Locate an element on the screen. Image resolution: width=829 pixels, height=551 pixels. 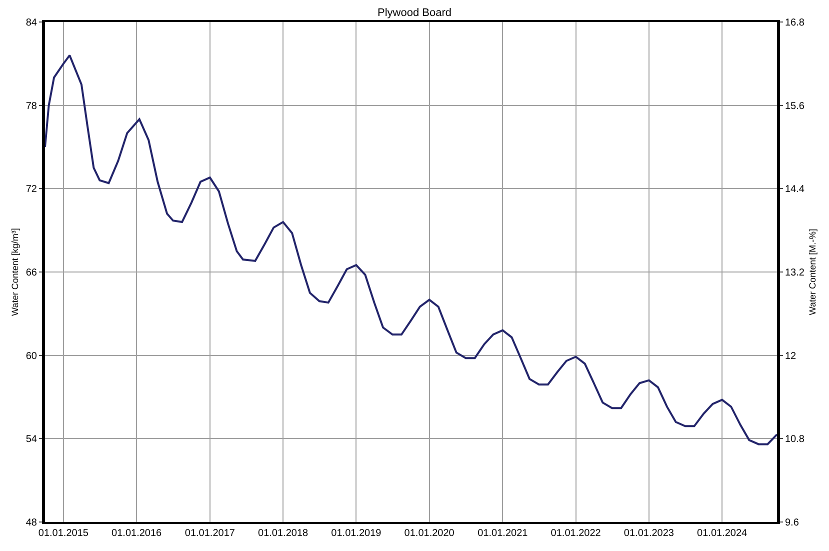
y2-tick-label: 12 is located at coordinates (791, 356).